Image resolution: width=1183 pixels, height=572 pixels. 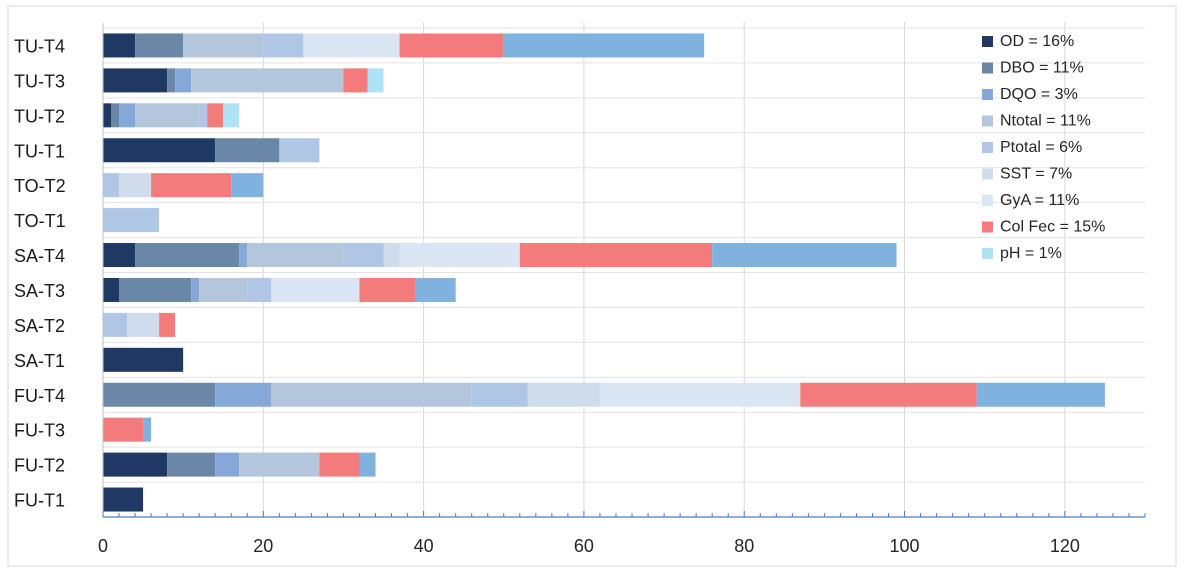 What do you see at coordinates (39, 151) in the screenshot?
I see `category-label: TU-T1` at bounding box center [39, 151].